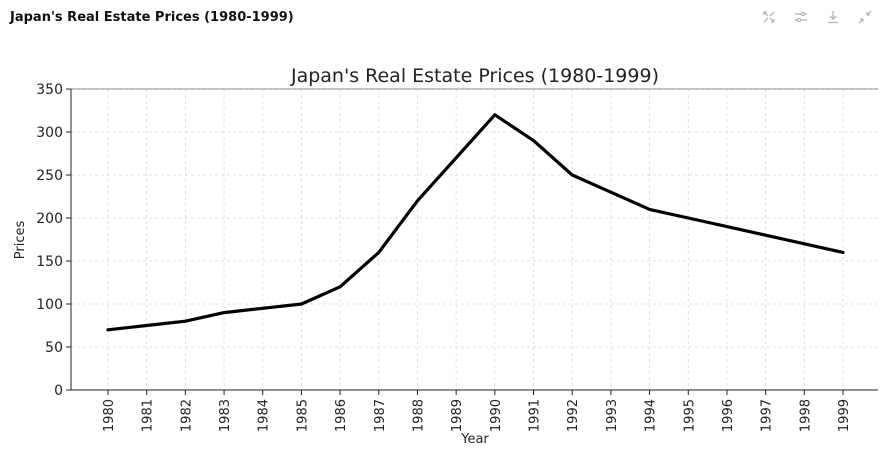  I want to click on x-tick-label: 1989, so click(457, 415).